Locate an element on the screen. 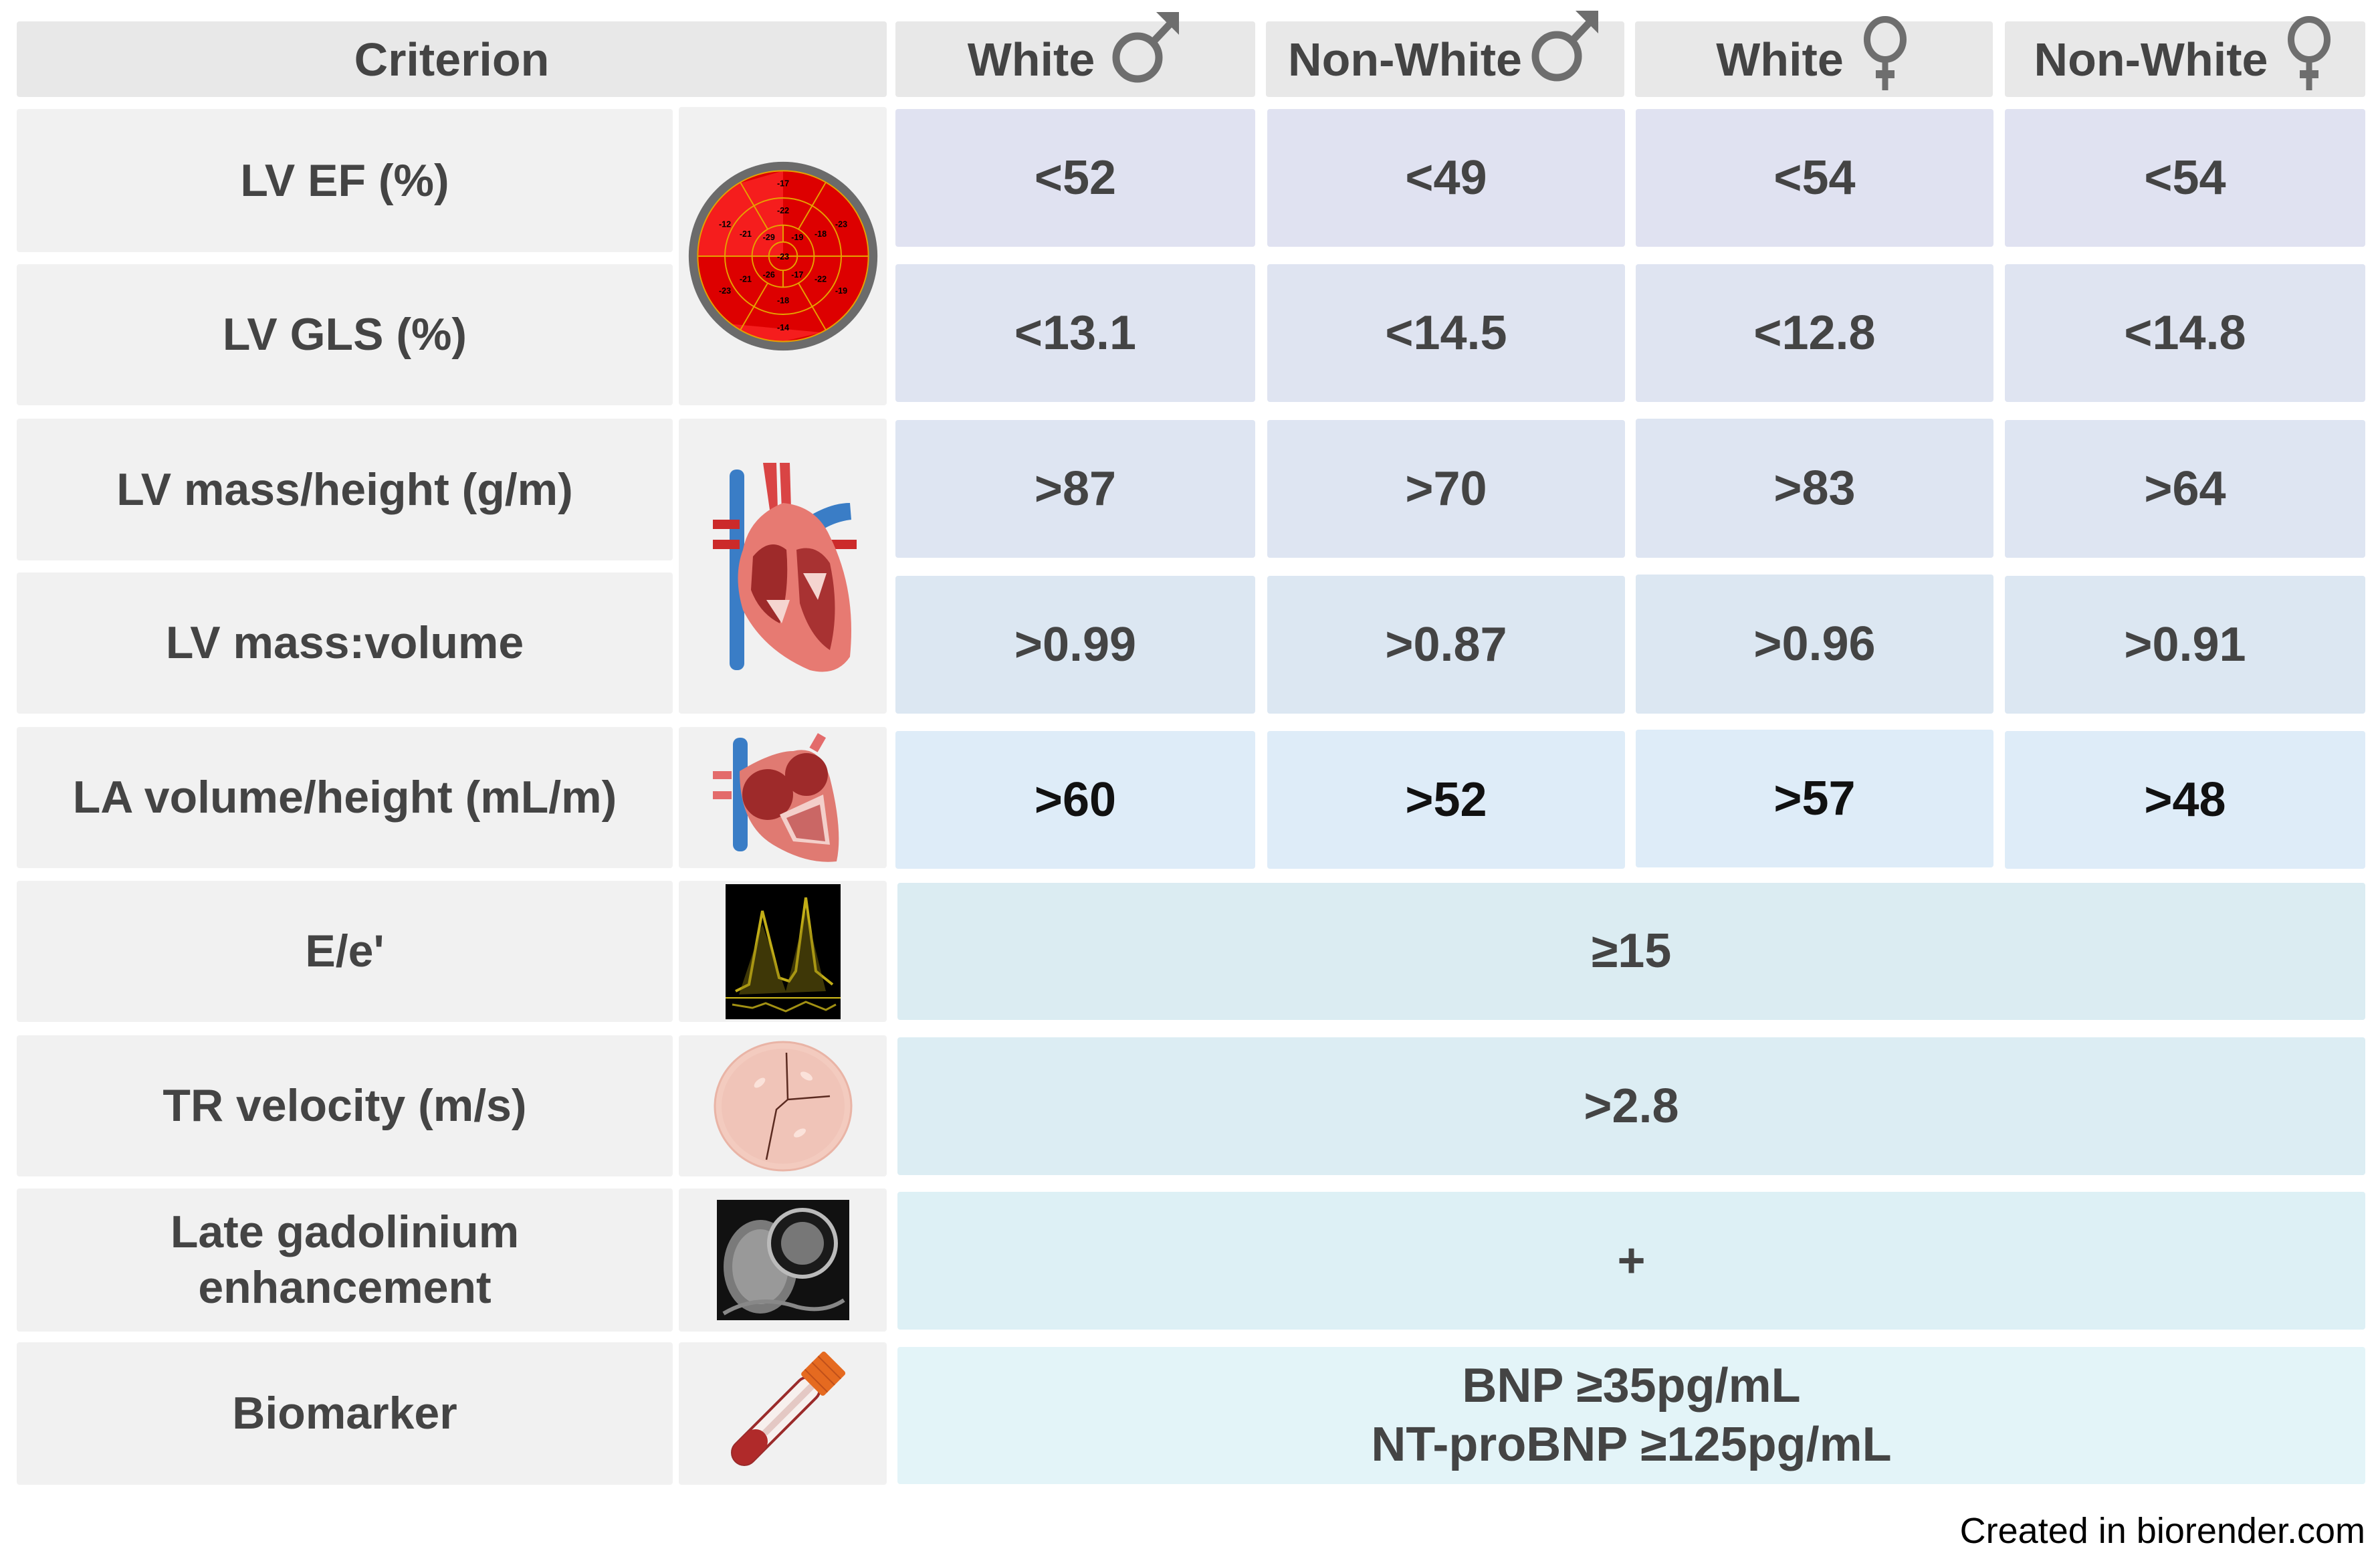 The image size is (2380, 1563). row-label-text: E/e' is located at coordinates (345, 951).